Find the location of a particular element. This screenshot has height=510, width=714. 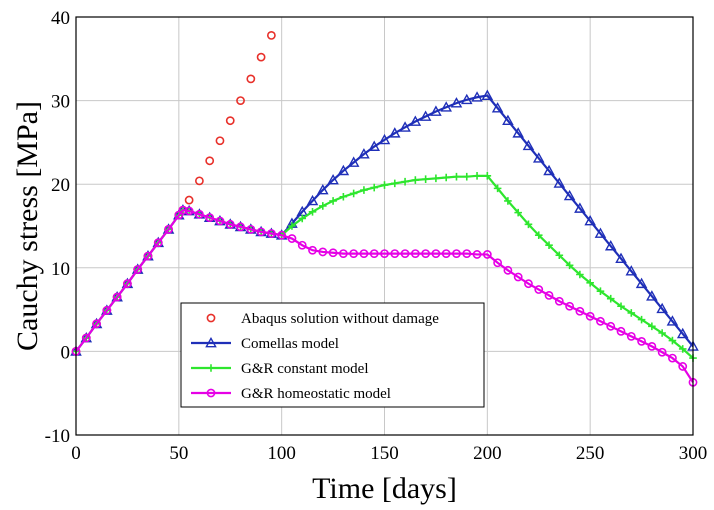

x-axis-label: Time [days] is located at coordinates (384, 488).